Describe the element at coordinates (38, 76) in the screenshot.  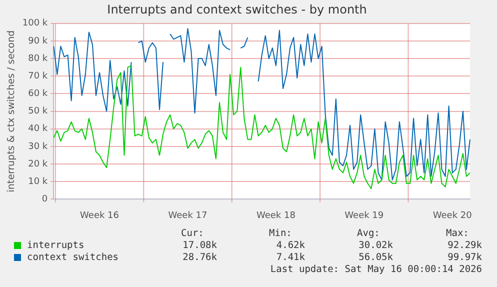
I see `y-tick-label: 70 k` at that location.